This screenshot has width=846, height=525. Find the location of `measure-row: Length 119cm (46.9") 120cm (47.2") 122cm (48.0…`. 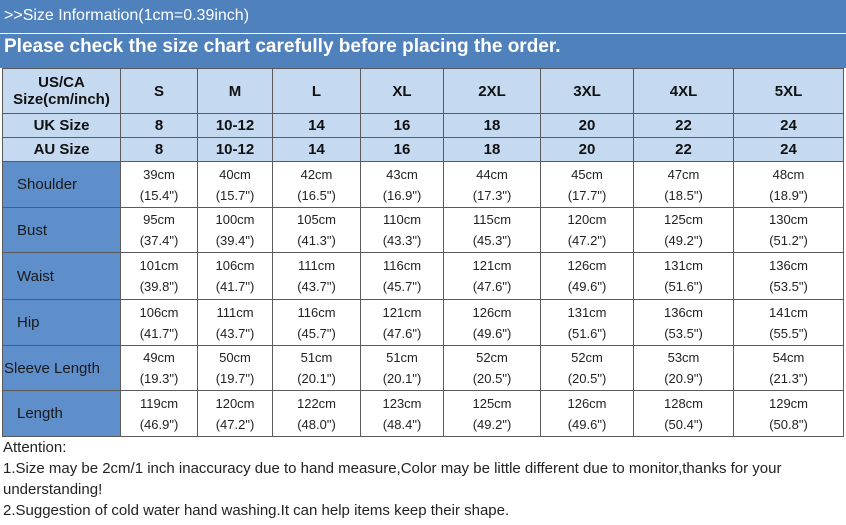

measure-row: Length 119cm (46.9") 120cm (47.2") 122cm (48.0… is located at coordinates (423, 413).